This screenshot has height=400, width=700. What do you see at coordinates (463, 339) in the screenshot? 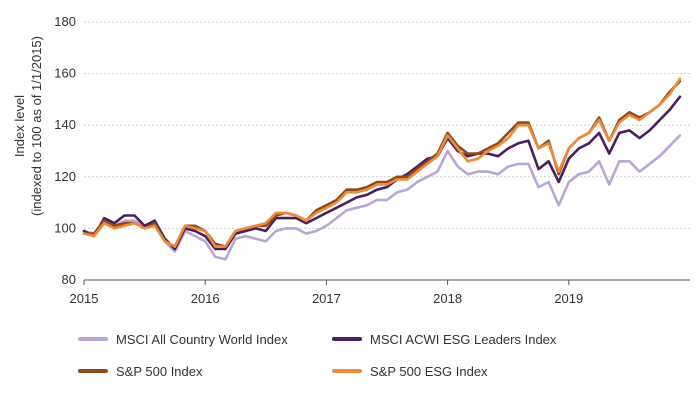
I see `legend-label-msci-acwi-esg-leaders: MSCI ACWI ESG Leaders Index` at bounding box center [463, 339].